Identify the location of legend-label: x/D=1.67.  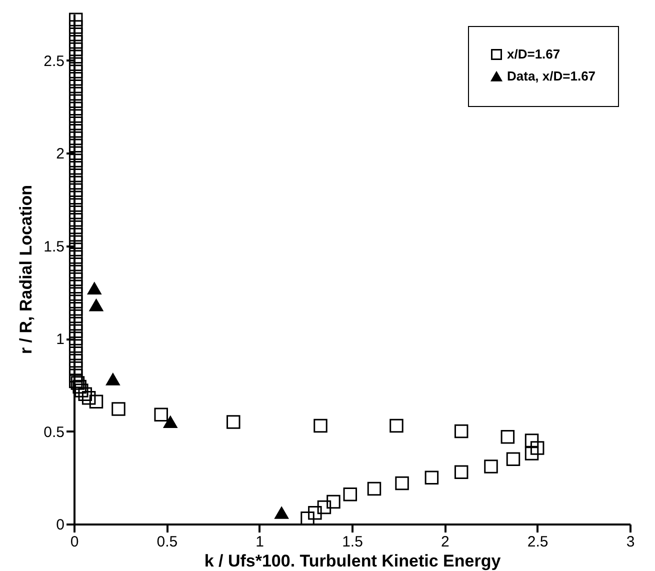
(533, 54).